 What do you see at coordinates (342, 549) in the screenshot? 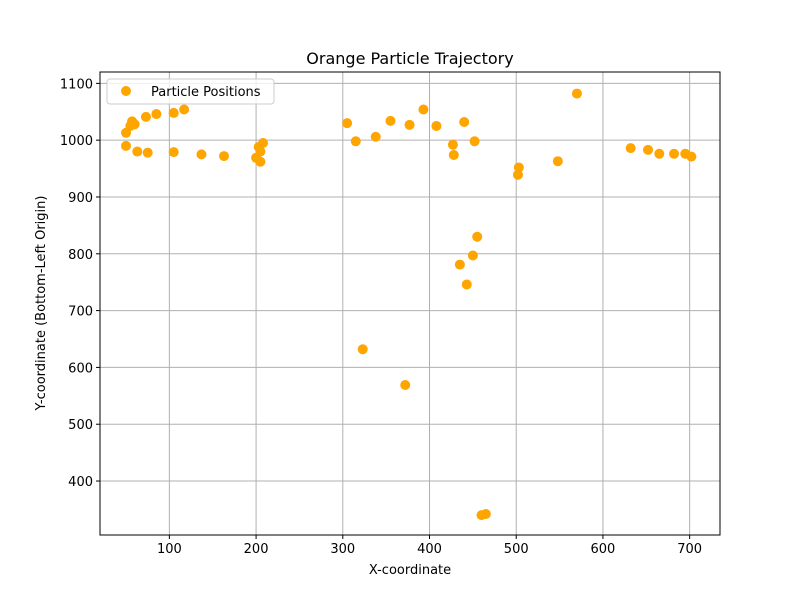
I see `x-tick-label: 300` at bounding box center [342, 549].